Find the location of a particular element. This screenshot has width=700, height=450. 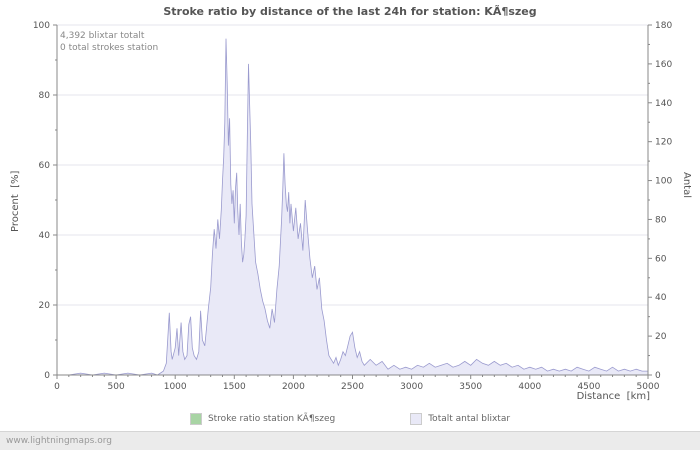

tick-label: 120 is located at coordinates (663, 143).